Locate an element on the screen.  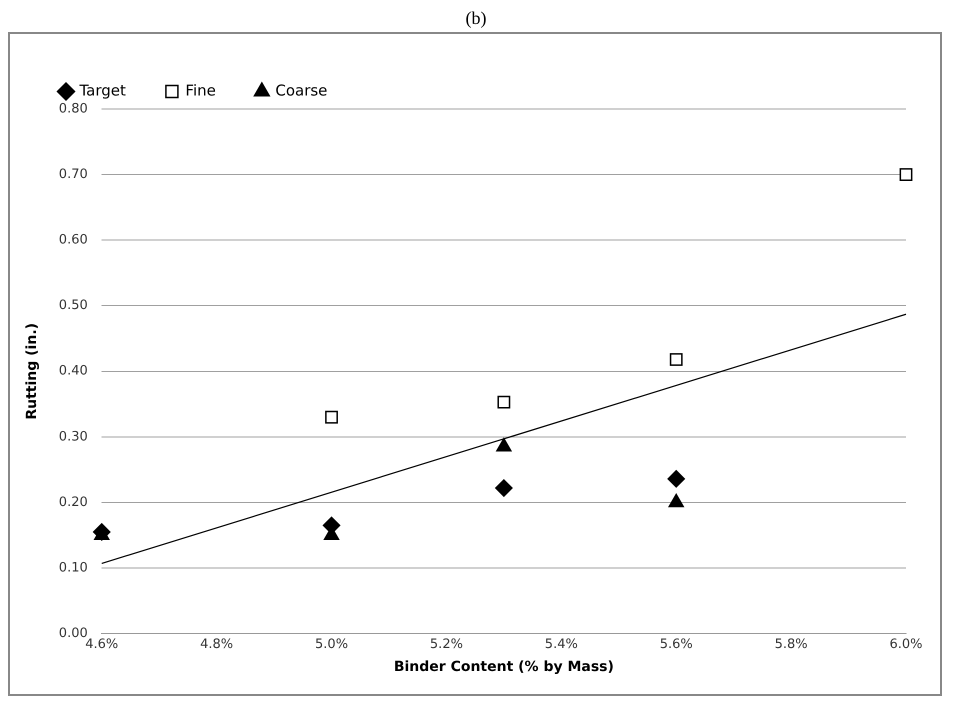
y-tick-label: 0.80 is located at coordinates (73, 108).